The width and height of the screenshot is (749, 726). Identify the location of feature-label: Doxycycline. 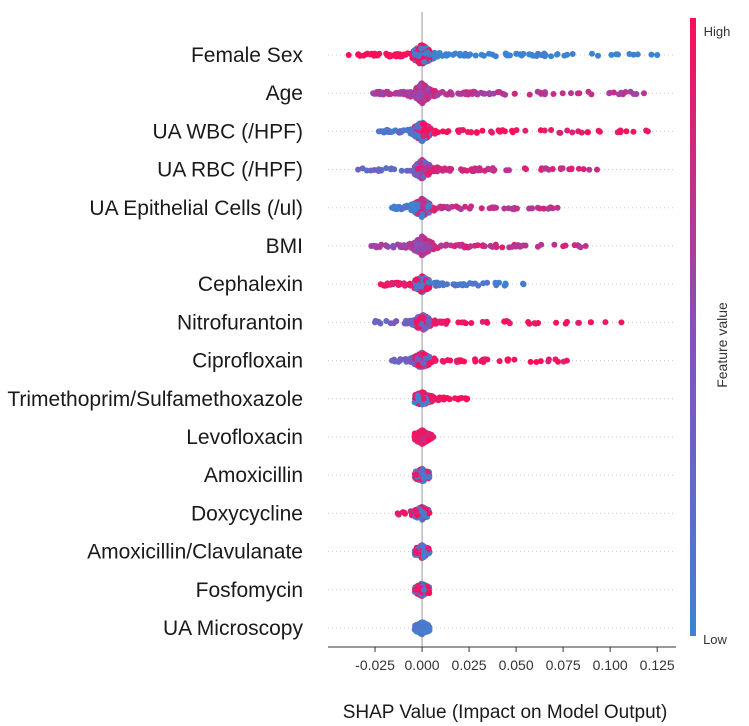
(247, 513).